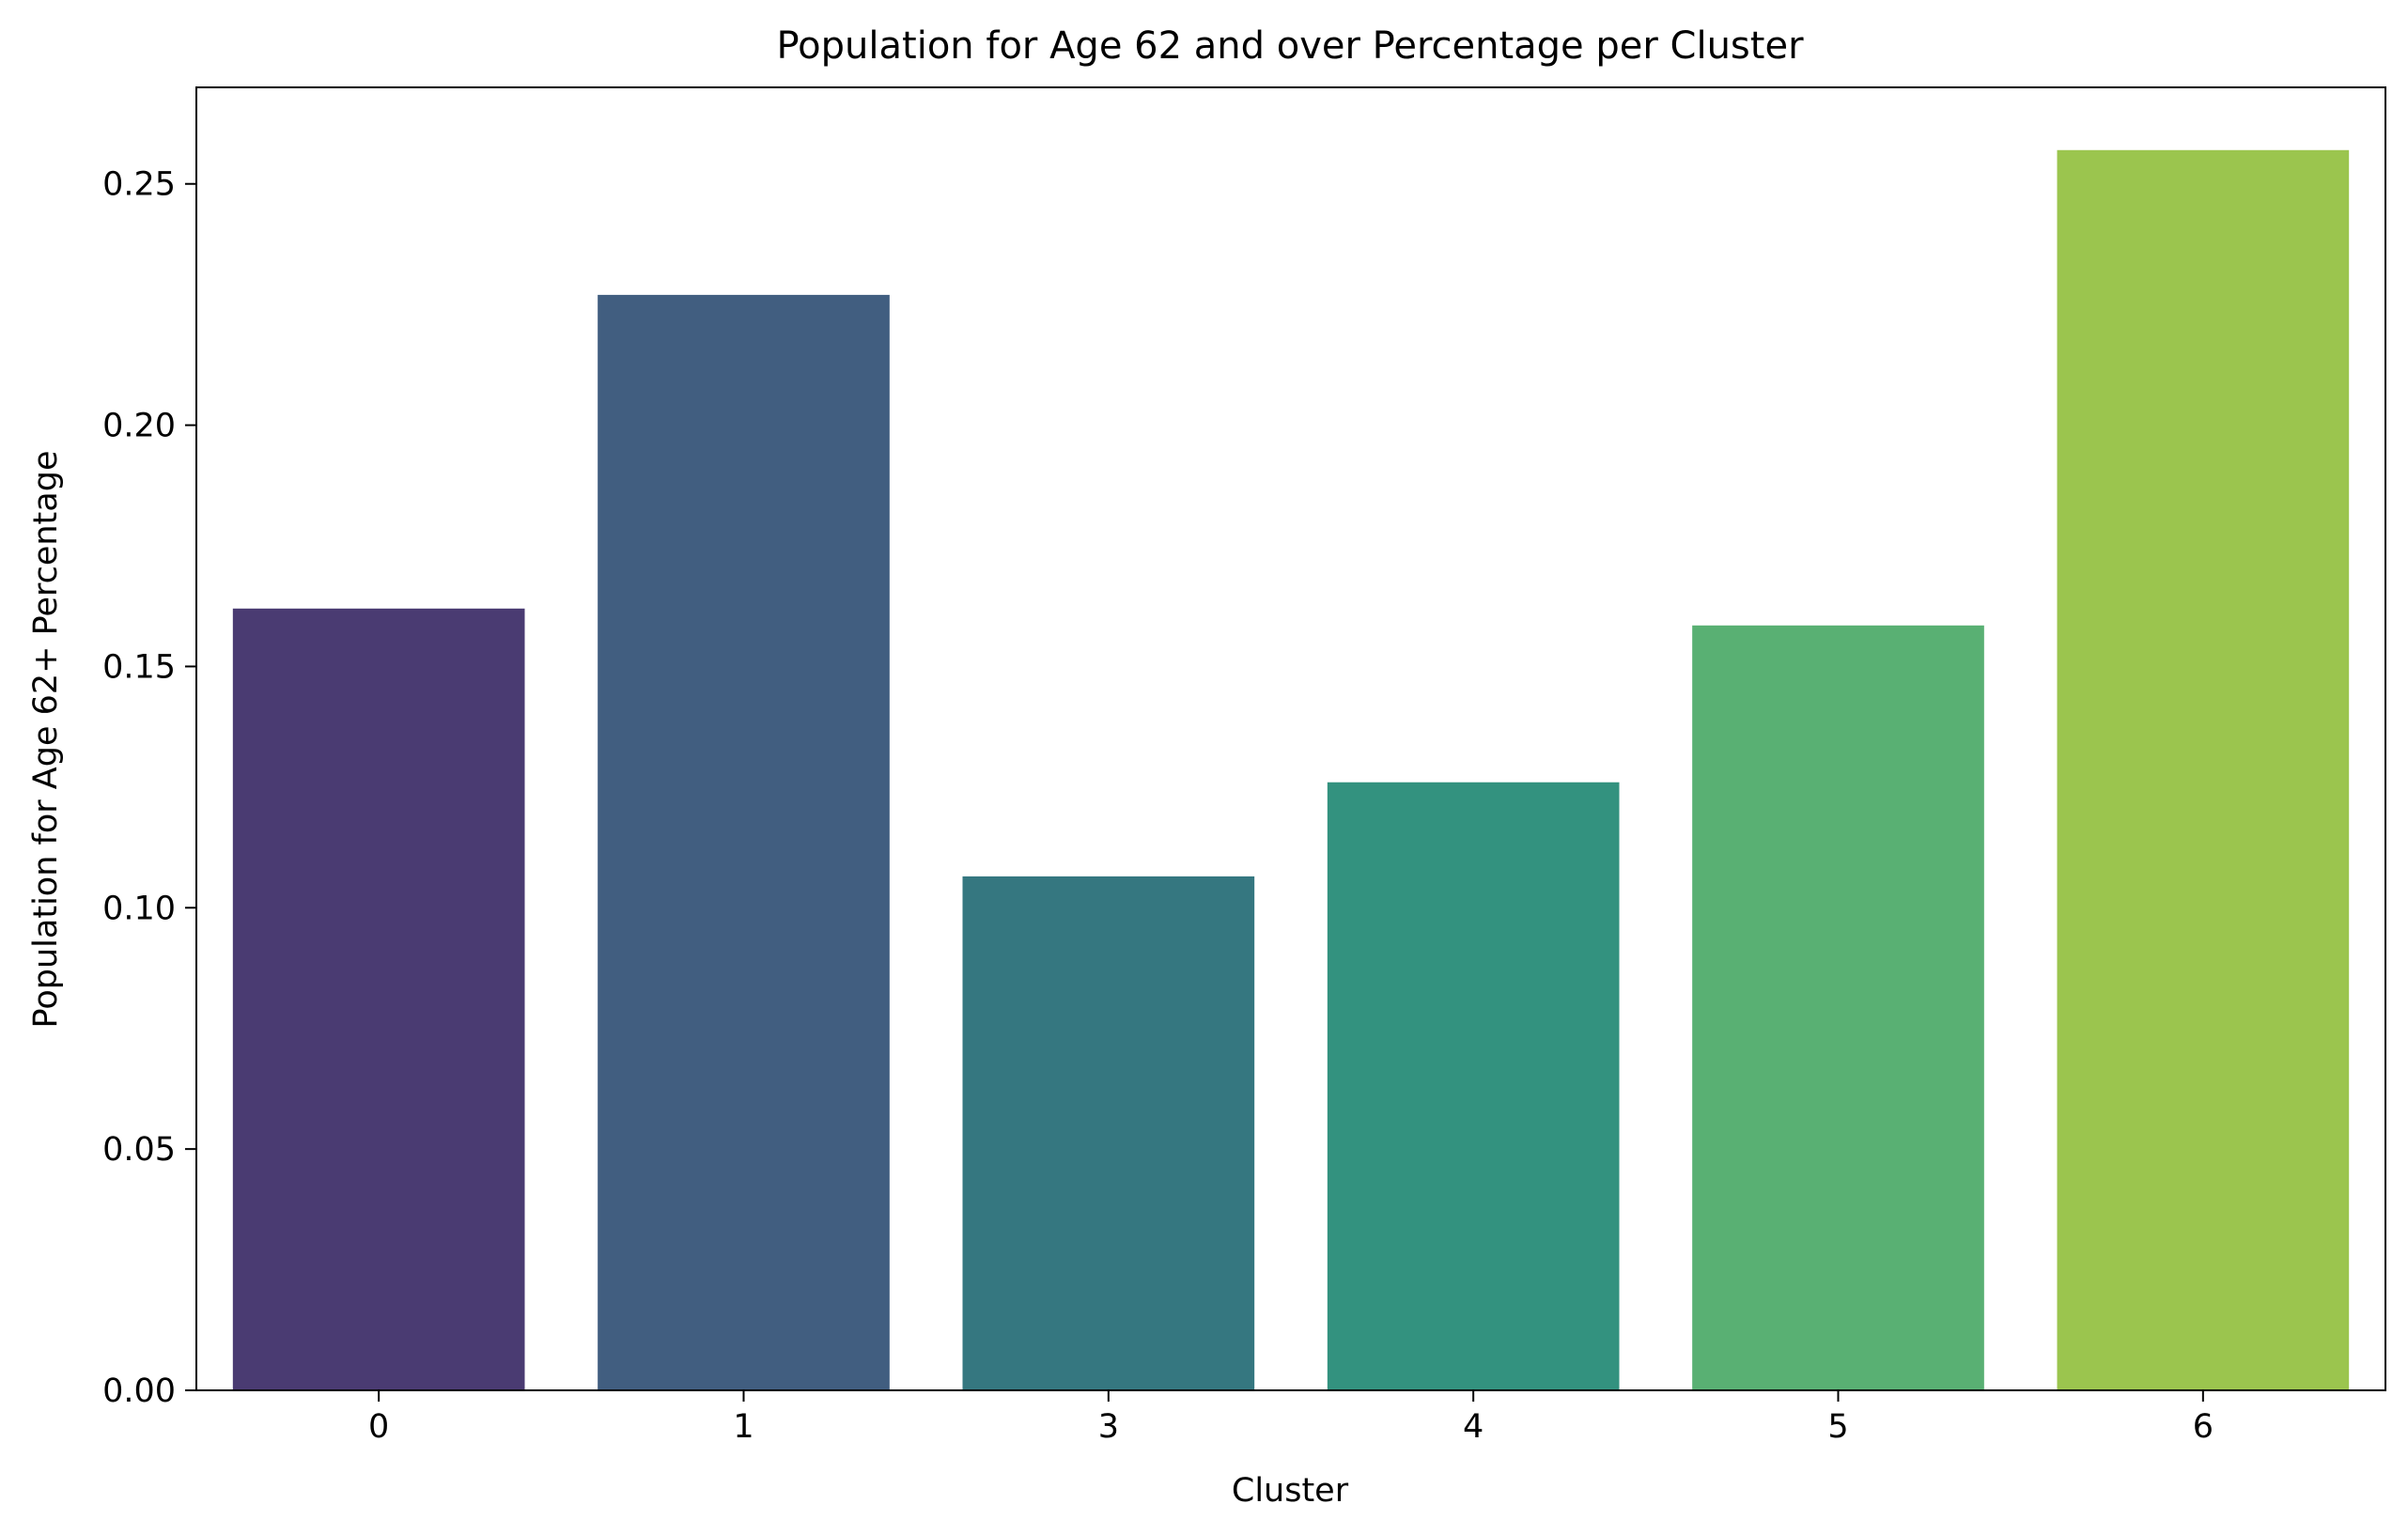  I want to click on y-axis-ticks: 0.00 0.05 0.10 0.15 0.20 0.25, so click(149, 788).